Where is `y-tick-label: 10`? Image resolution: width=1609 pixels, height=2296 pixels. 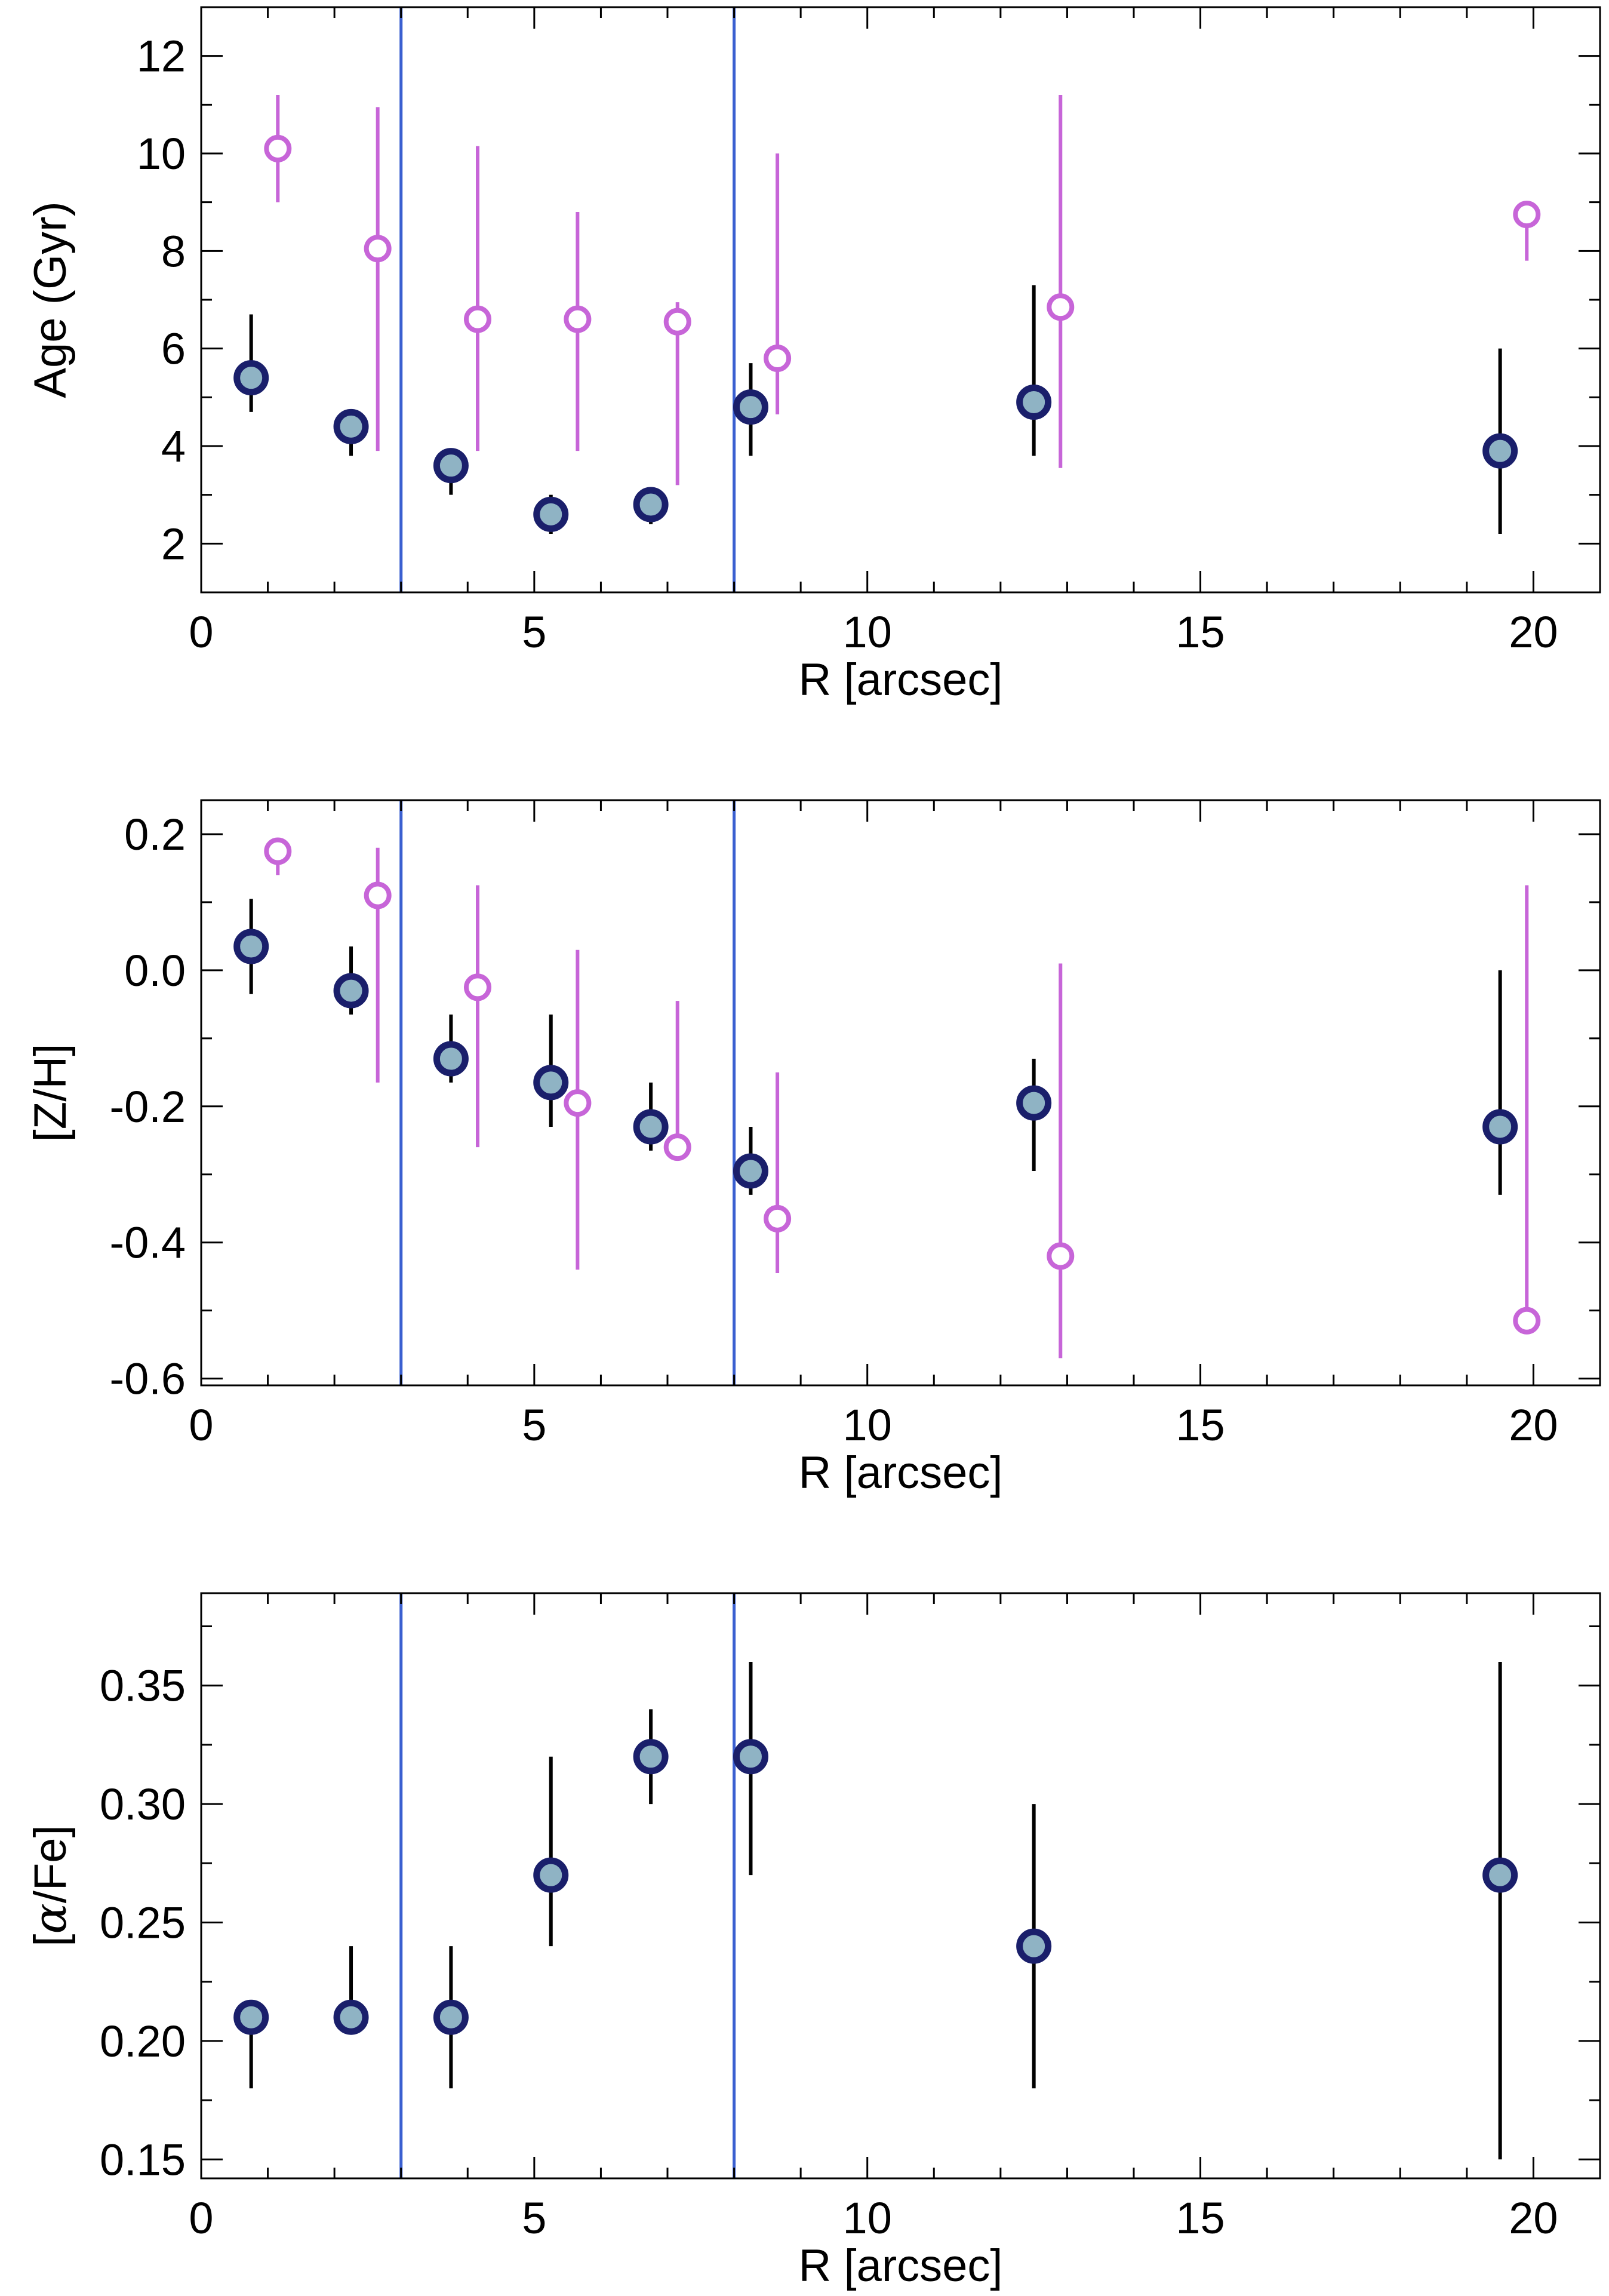 y-tick-label: 10 is located at coordinates (161, 154).